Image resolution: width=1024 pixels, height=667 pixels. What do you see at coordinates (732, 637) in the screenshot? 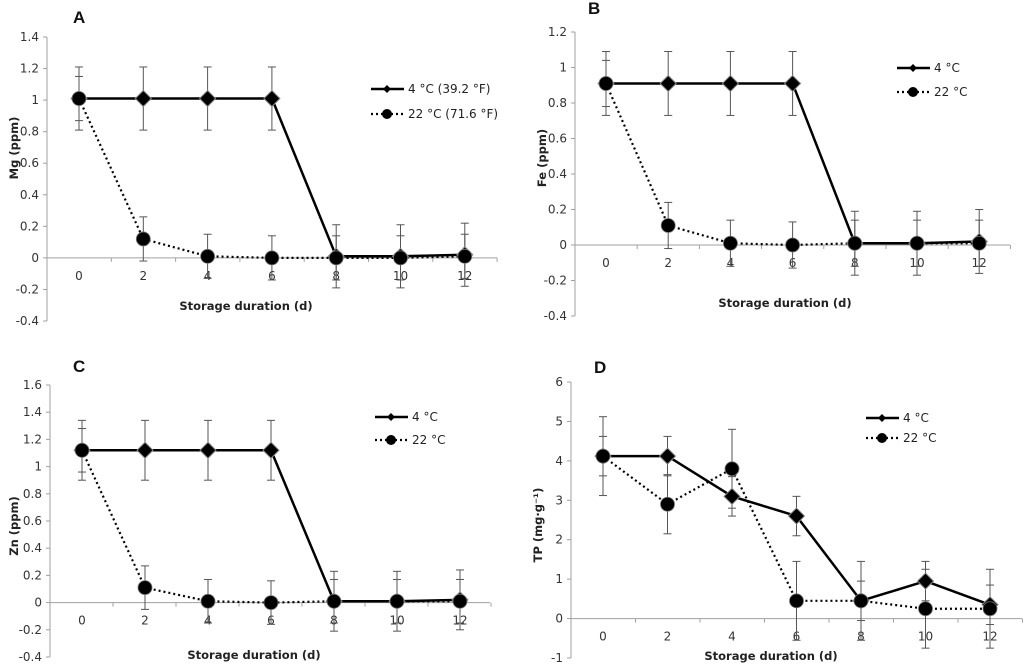
I see `x-tick-label: 4` at bounding box center [732, 637].